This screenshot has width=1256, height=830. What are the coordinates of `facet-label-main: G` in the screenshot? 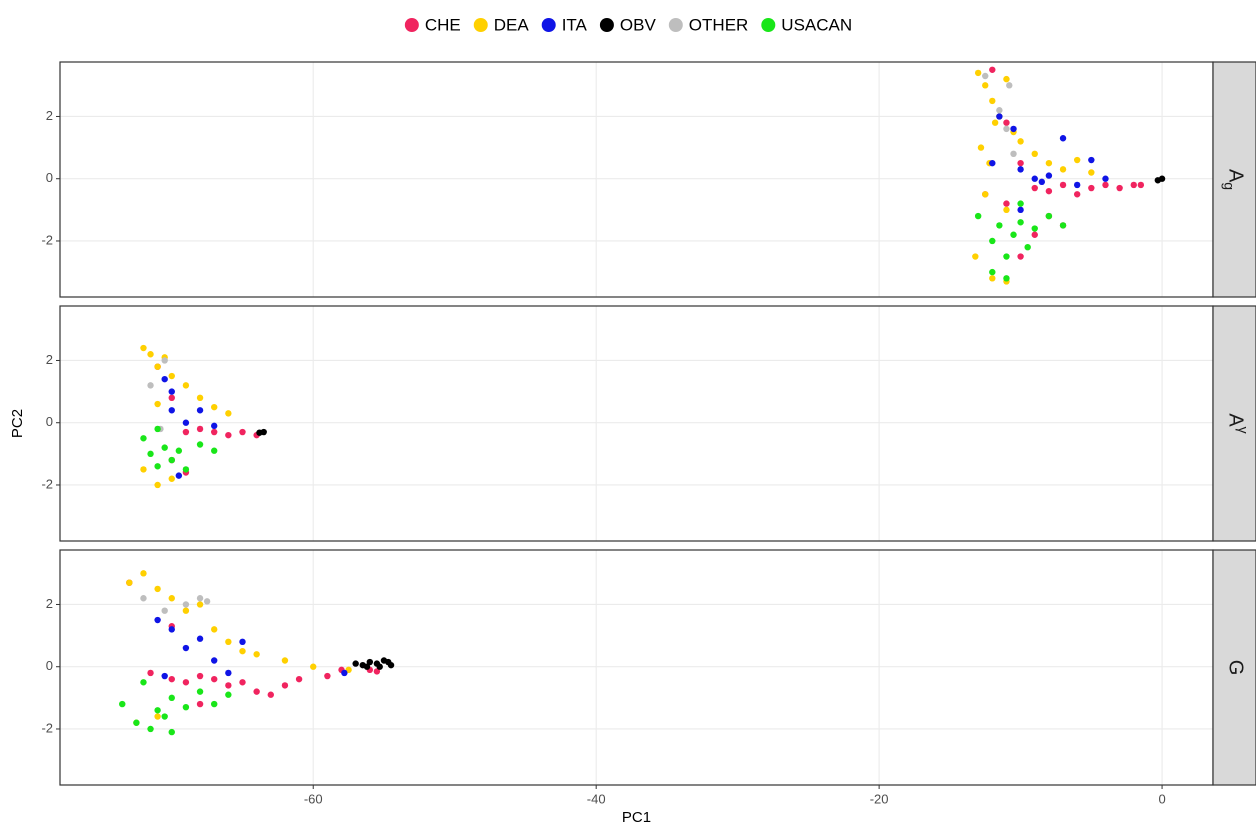 It's located at (1235, 668).